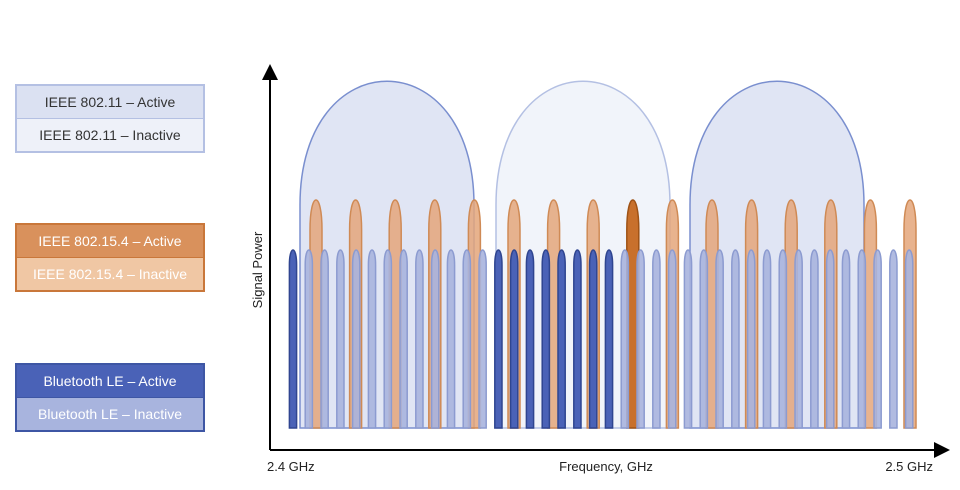  I want to click on x-axis-label: Frequency, GHz, so click(606, 466).